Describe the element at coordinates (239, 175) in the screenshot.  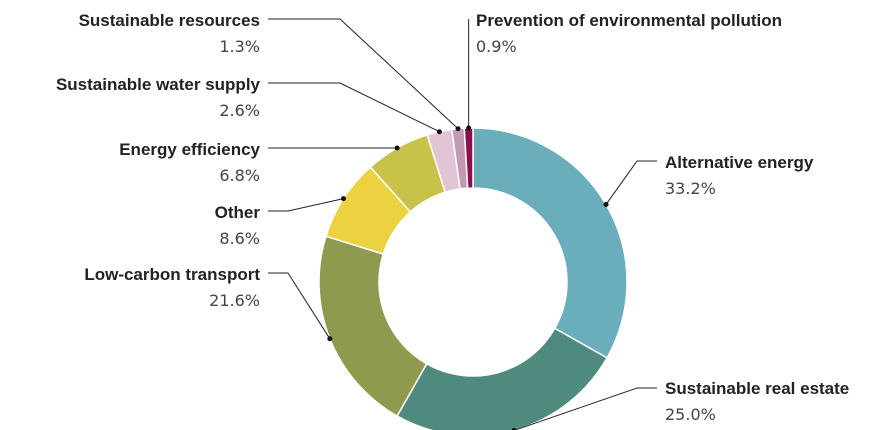
I see `slice-value-energy-efficiency: 6.8%` at that location.